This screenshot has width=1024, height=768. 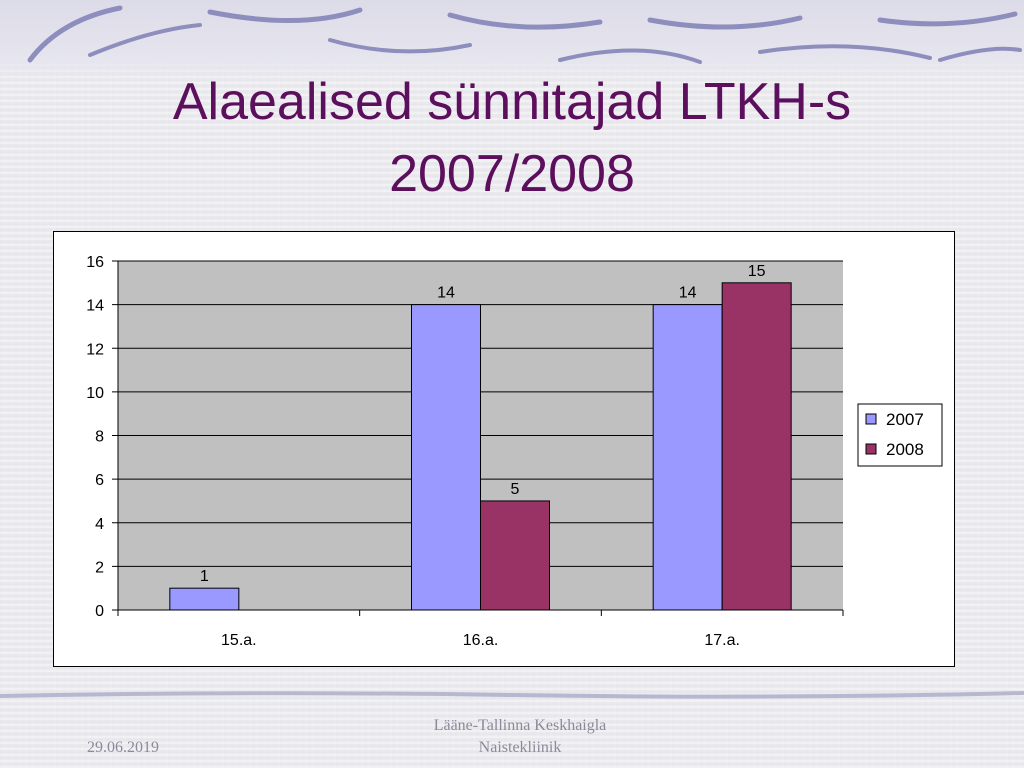 What do you see at coordinates (204, 576) in the screenshot?
I see `data-label: 1` at bounding box center [204, 576].